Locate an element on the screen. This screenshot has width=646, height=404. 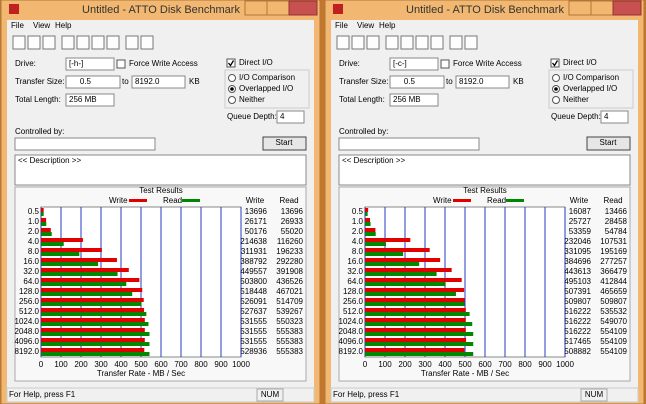
category-label: 16.0 is located at coordinates (31, 261).